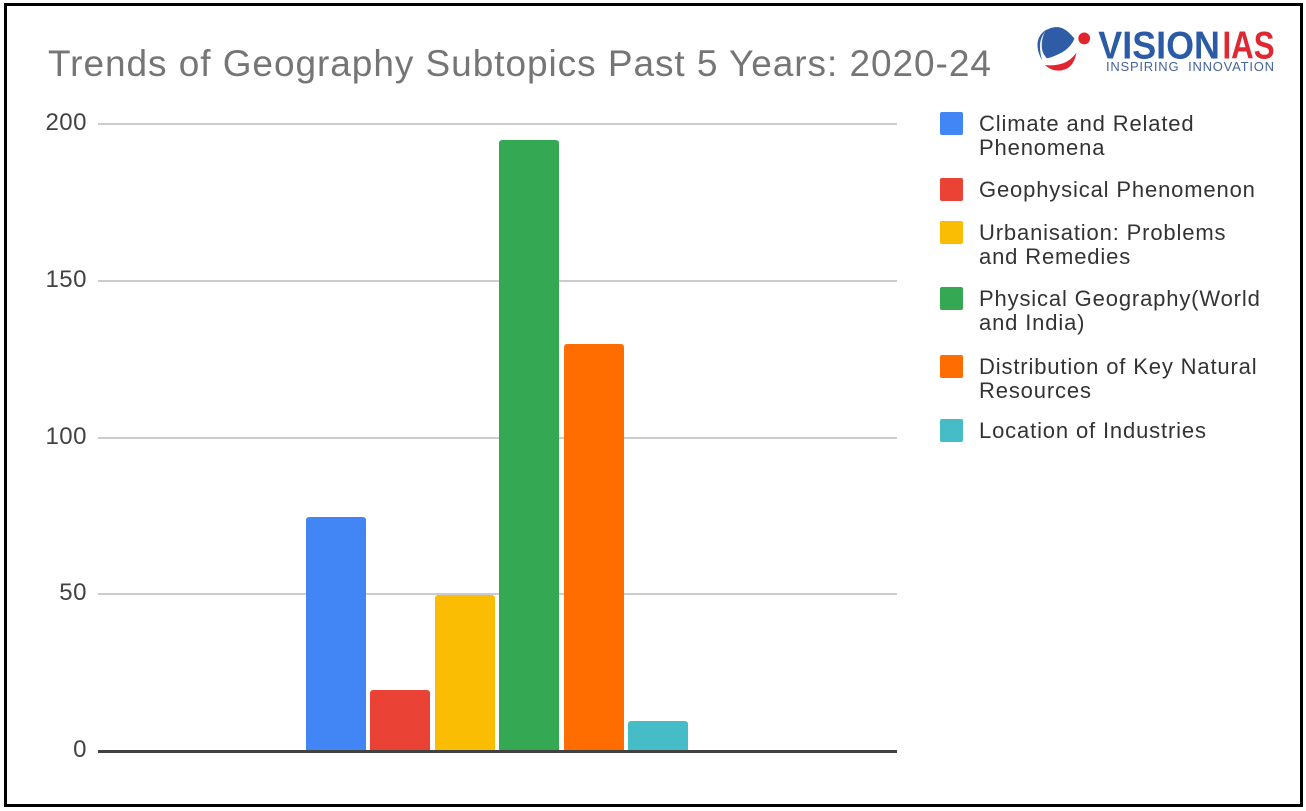 The image size is (1306, 811). Describe the element at coordinates (1190, 66) in the screenshot. I see `svg-text: INSPIRING INNOVATION` at that location.